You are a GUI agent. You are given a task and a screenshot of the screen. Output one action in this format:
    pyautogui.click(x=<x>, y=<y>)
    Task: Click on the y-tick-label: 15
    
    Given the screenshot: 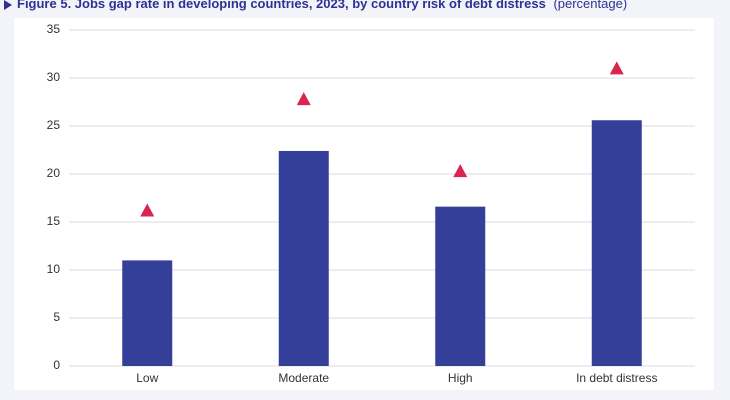 What is the action you would take?
    pyautogui.click(x=54, y=221)
    